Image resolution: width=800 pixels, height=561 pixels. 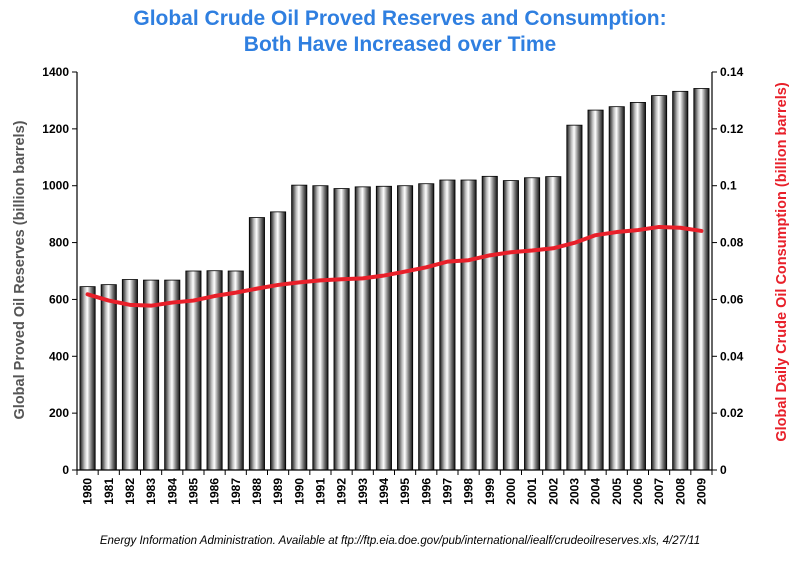 What do you see at coordinates (59, 356) in the screenshot?
I see `y-left-tick-label: 400` at bounding box center [59, 356].